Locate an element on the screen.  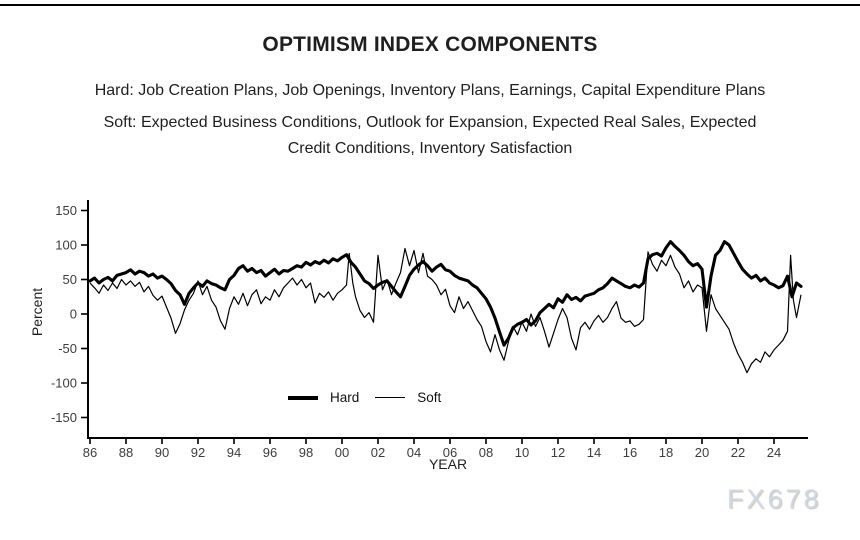
y-tick-label: 50 is located at coordinates (70, 279).